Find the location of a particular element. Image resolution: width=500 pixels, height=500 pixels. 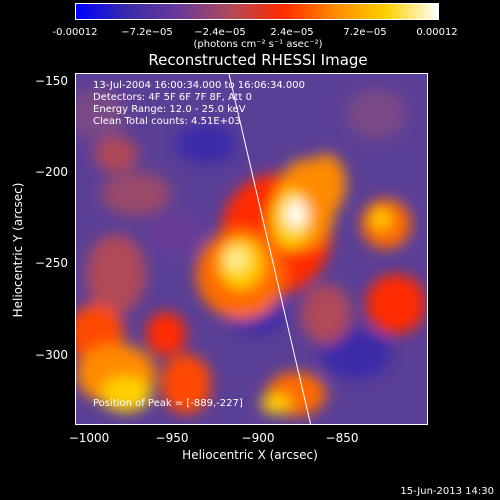

y-tick-label: −150 is located at coordinates (51, 81).